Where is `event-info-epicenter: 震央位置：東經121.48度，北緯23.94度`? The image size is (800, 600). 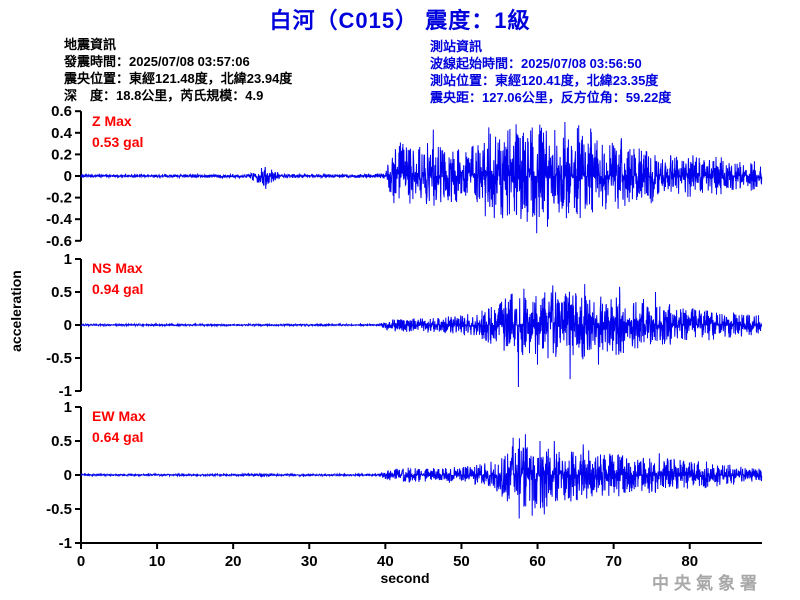
event-info-epicenter: 震央位置：東經121.48度，北緯23.94度 is located at coordinates (178, 78).